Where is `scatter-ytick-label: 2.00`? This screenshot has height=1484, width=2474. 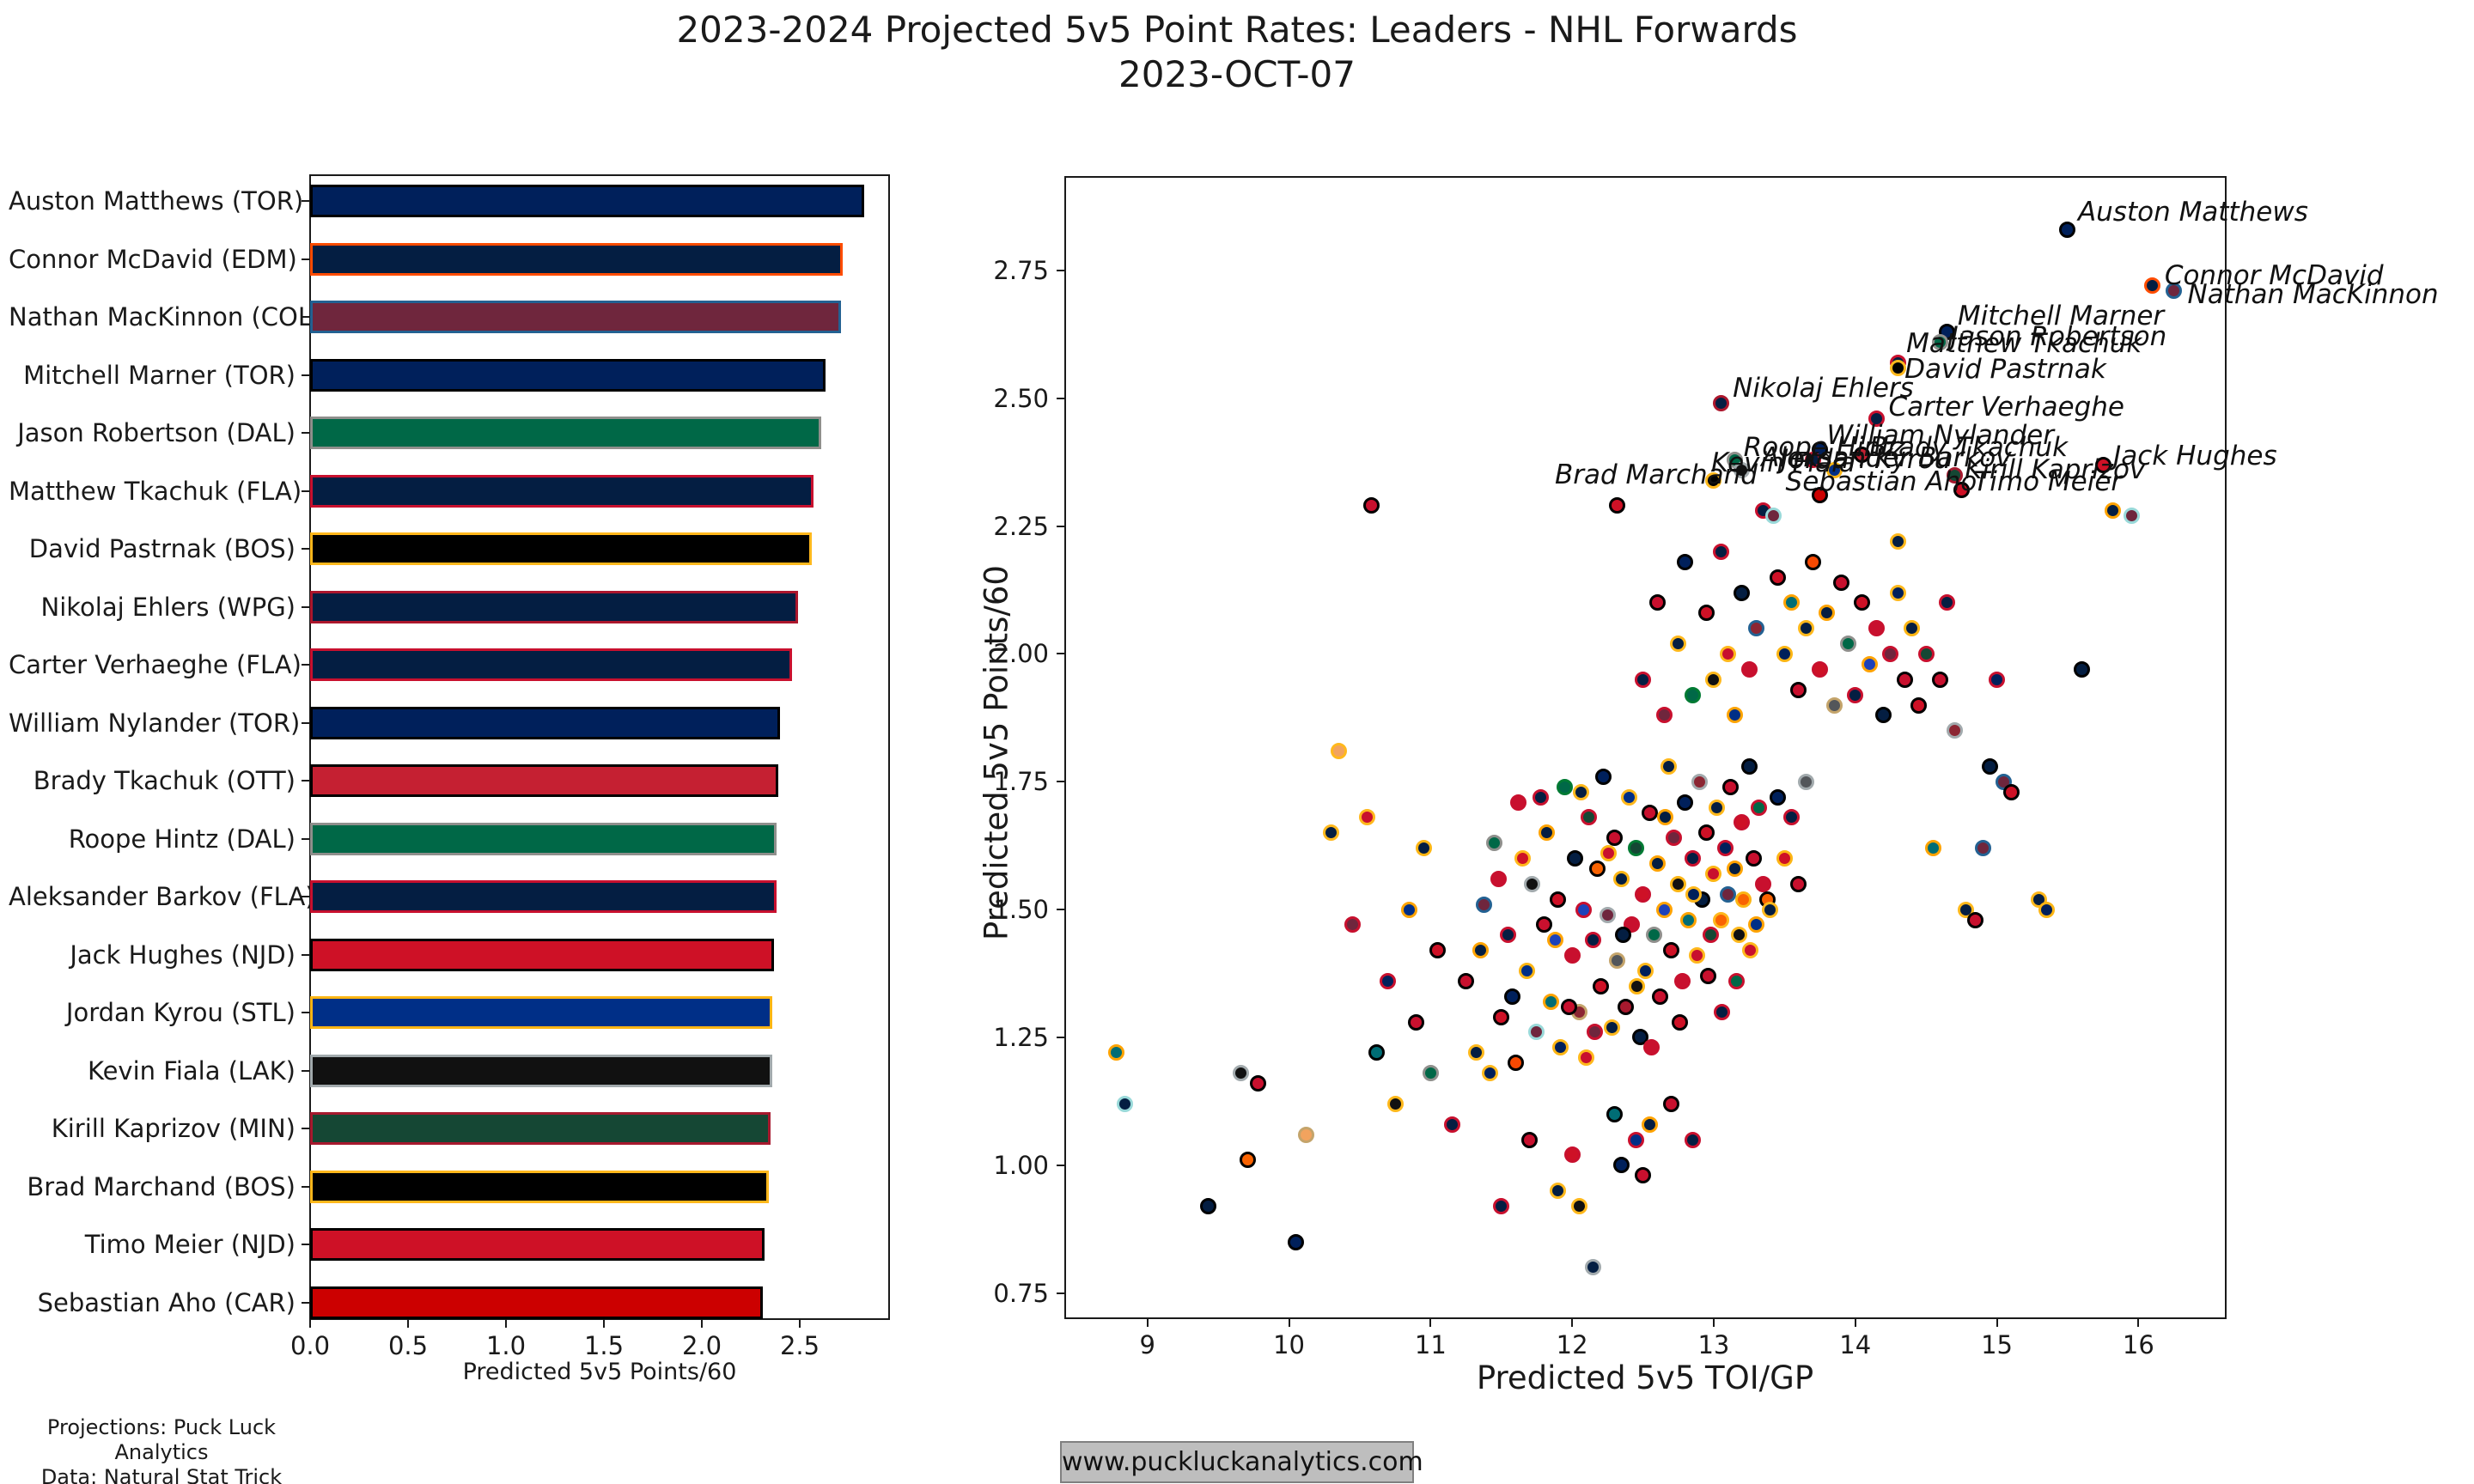 scatter-ytick-label: 2.00 is located at coordinates (1021, 654).